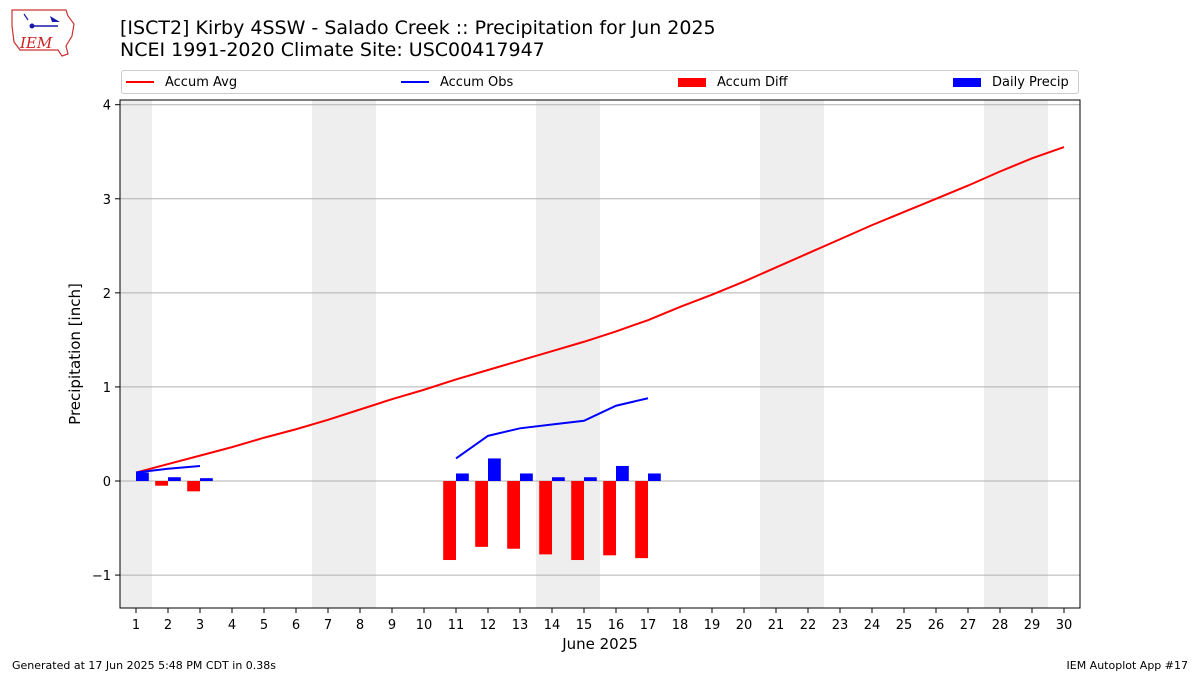 Image resolution: width=1200 pixels, height=675 pixels. I want to click on x-tick-label: 1, so click(136, 625).